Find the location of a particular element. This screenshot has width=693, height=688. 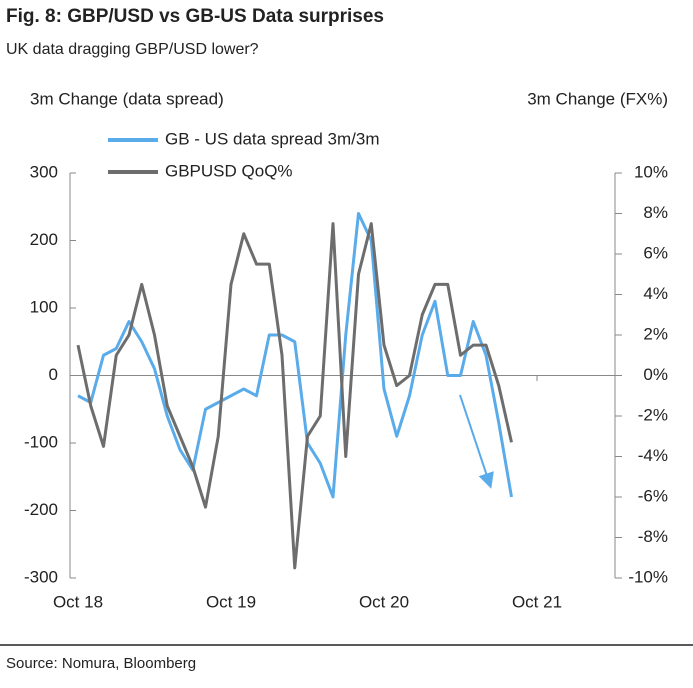

x-tick-label: Oct 18 is located at coordinates (78, 601).